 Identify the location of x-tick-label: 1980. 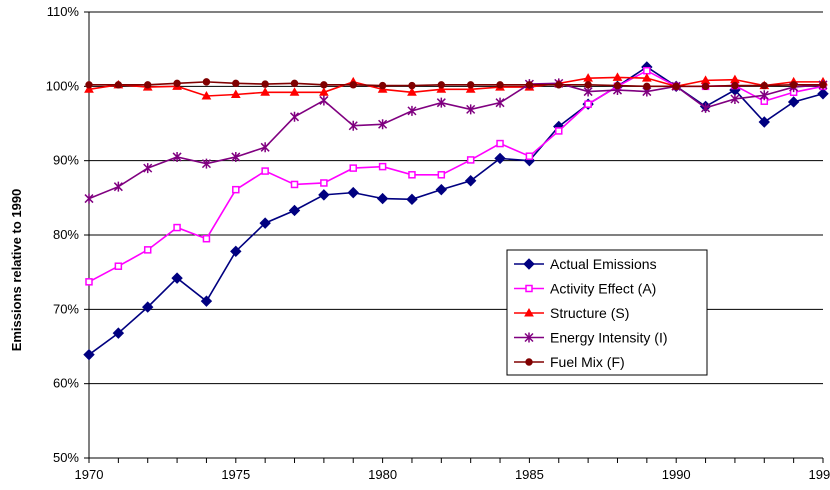
(382, 474).